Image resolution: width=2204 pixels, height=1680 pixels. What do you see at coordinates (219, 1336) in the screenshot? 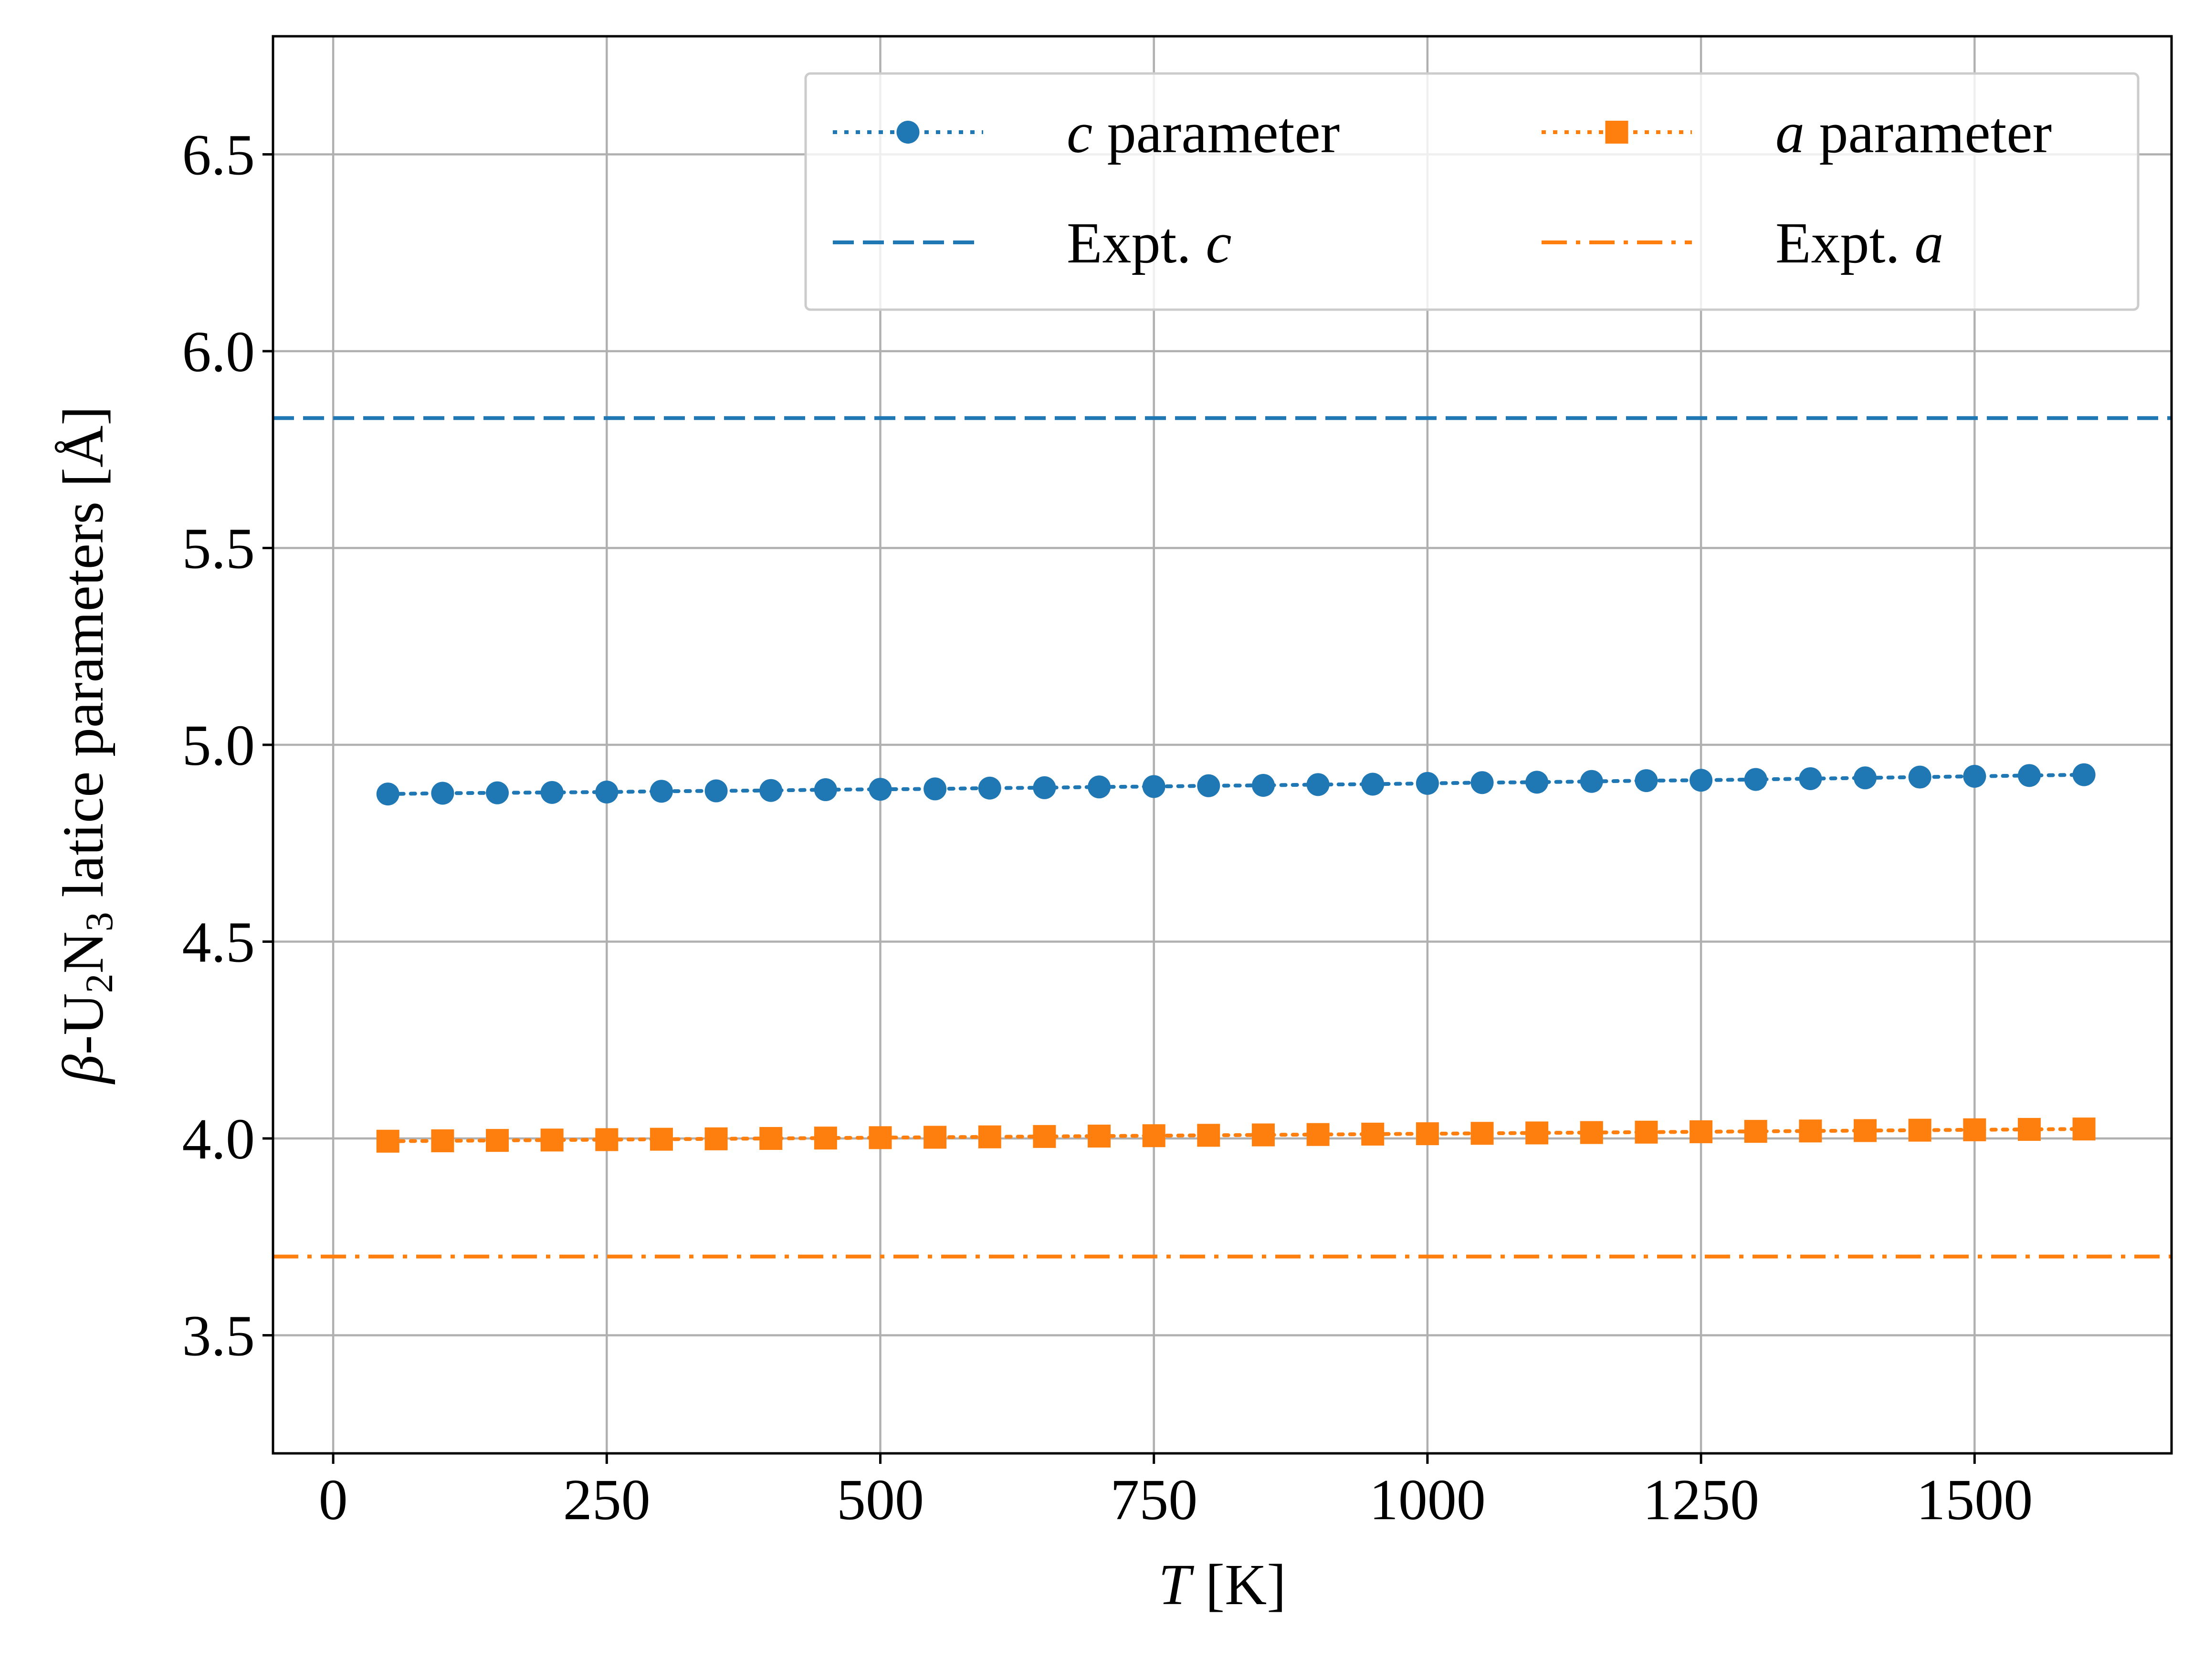
I see `y-tick-label: 3.5` at bounding box center [219, 1336].